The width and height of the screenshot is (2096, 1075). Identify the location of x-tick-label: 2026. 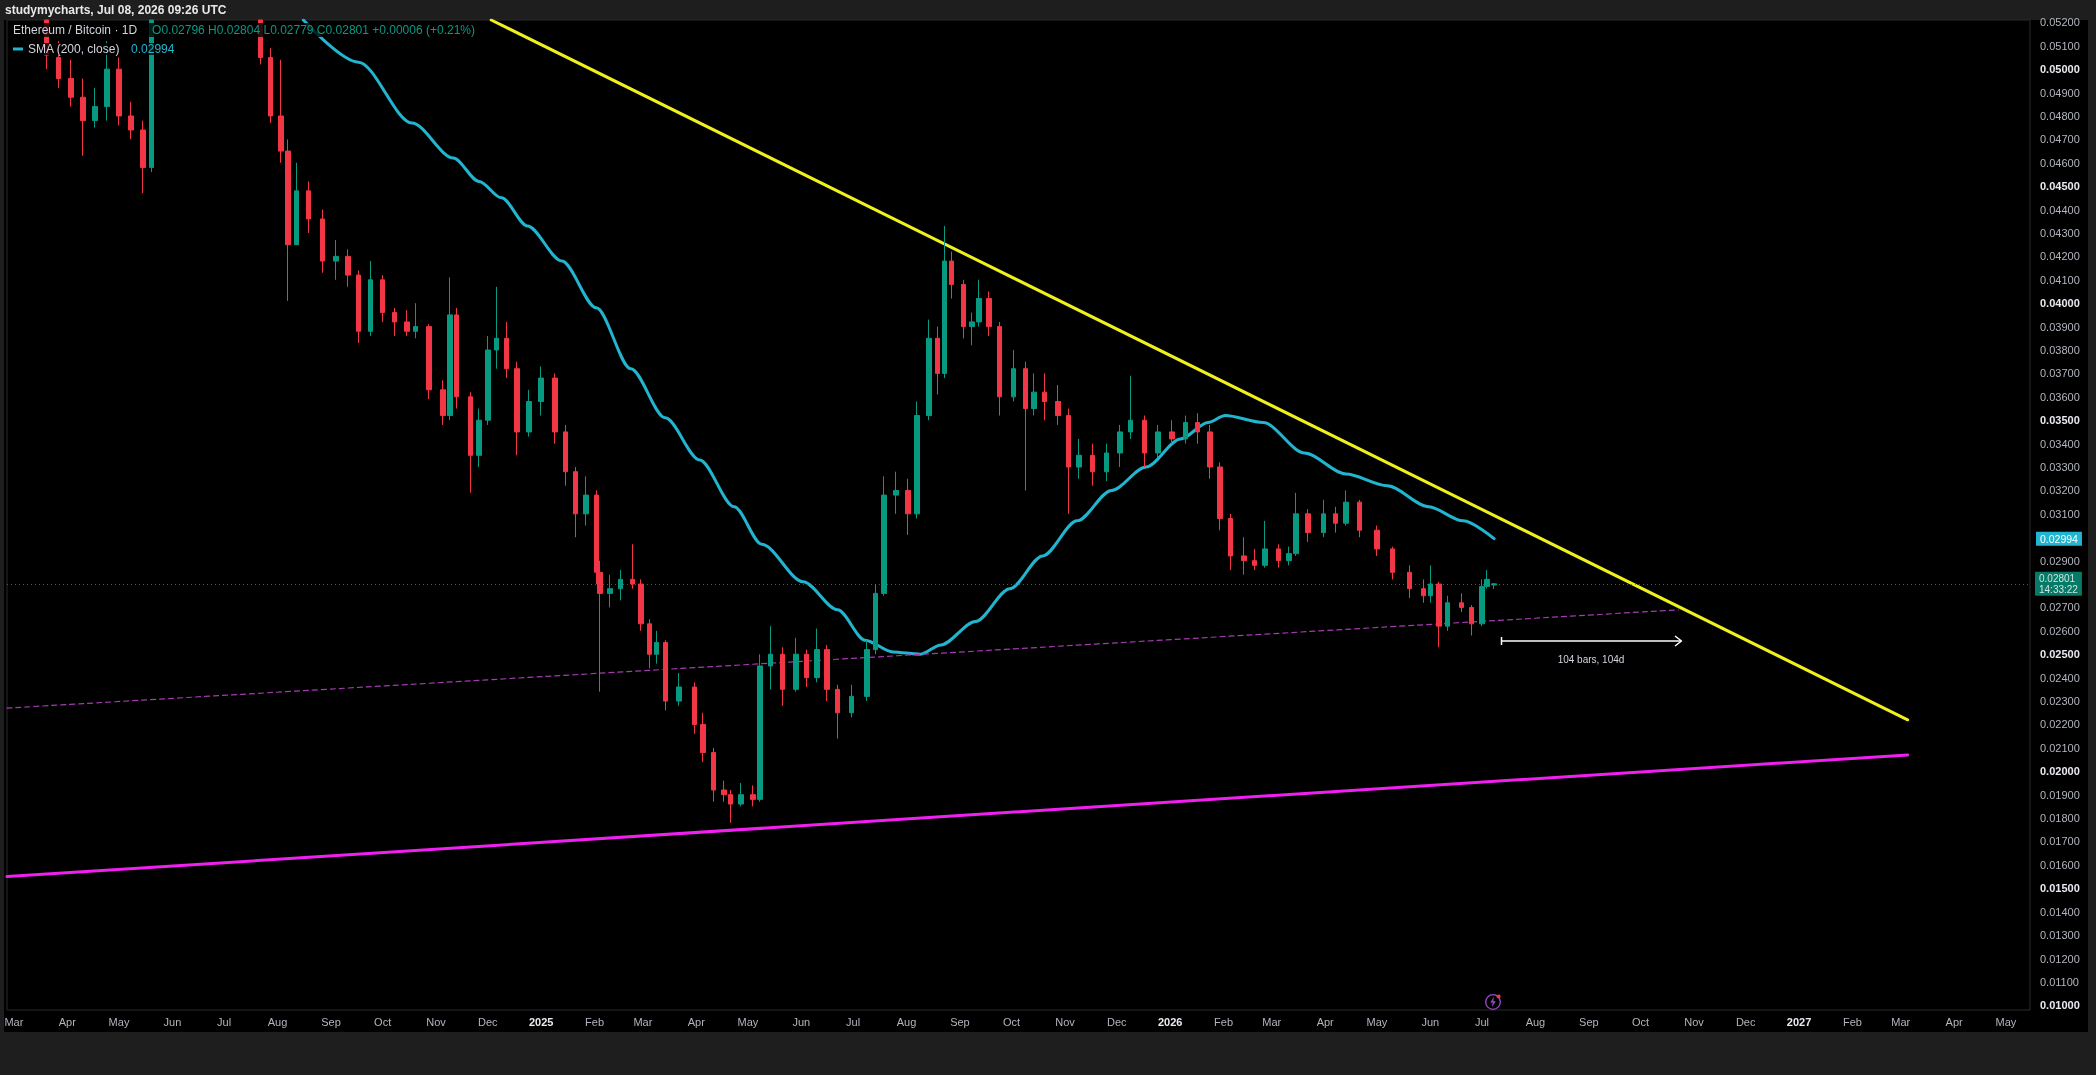
(1170, 1021).